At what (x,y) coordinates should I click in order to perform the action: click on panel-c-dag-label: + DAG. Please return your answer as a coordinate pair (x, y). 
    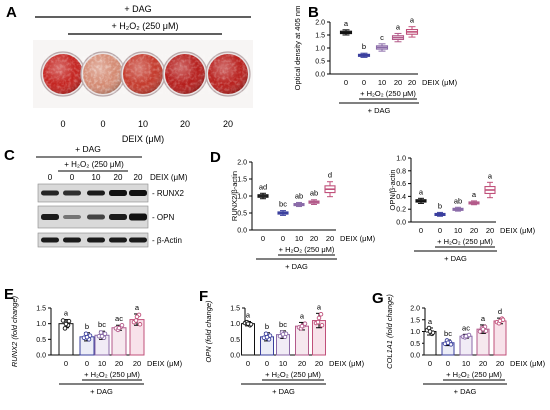
    Looking at the image, I should click on (88, 149).